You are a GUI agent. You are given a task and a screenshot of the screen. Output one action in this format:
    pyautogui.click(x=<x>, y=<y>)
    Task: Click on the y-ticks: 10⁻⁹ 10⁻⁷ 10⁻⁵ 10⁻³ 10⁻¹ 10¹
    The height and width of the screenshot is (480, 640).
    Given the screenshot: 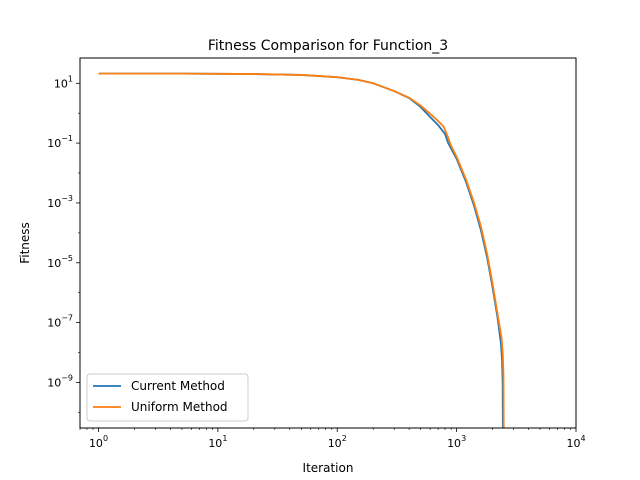 What is the action you would take?
    pyautogui.click(x=63, y=231)
    